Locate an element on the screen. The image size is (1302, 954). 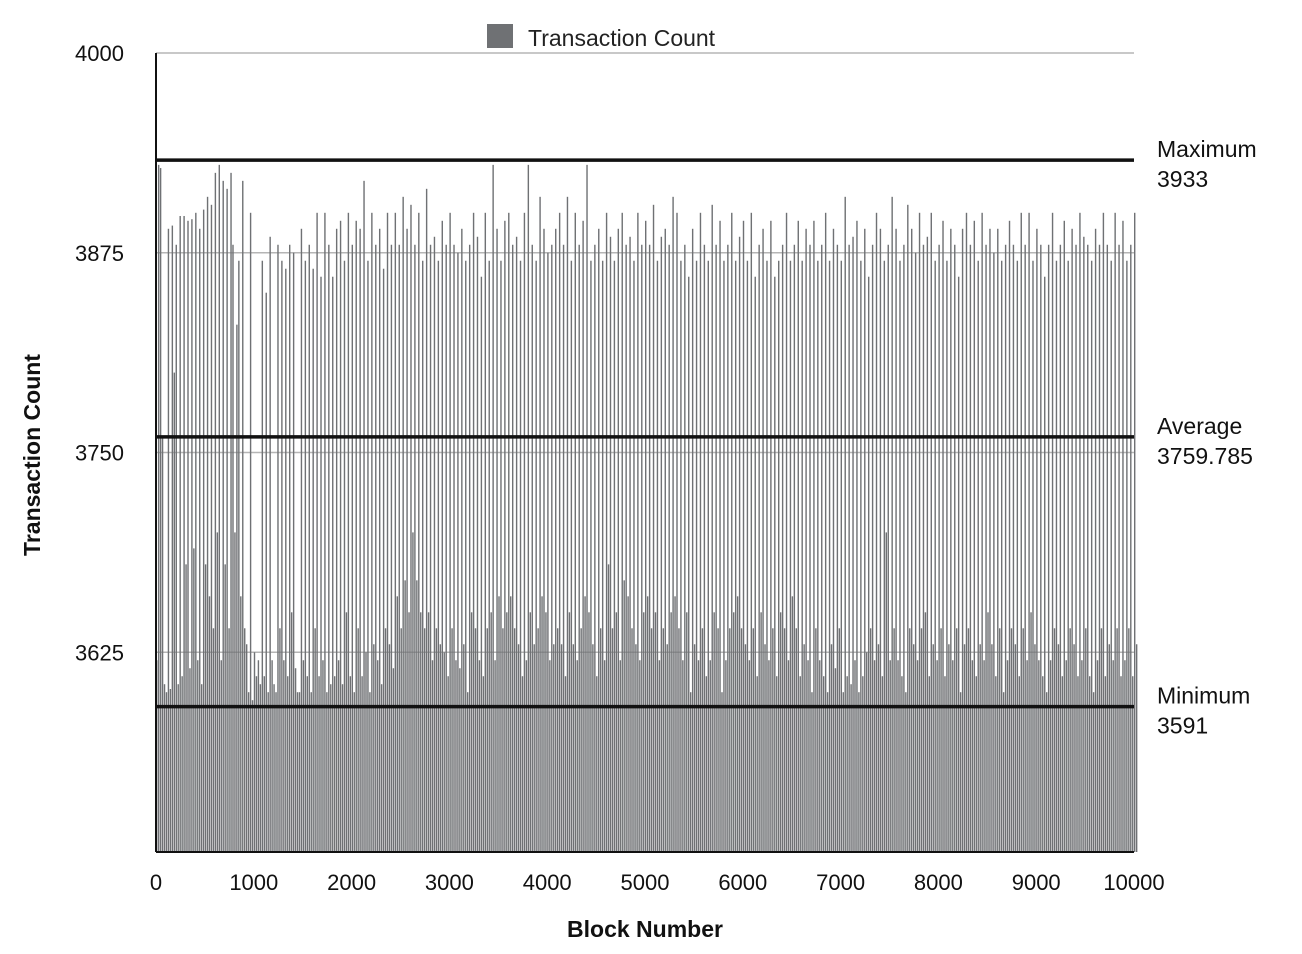
x-tick-label: 0 is located at coordinates (156, 882).